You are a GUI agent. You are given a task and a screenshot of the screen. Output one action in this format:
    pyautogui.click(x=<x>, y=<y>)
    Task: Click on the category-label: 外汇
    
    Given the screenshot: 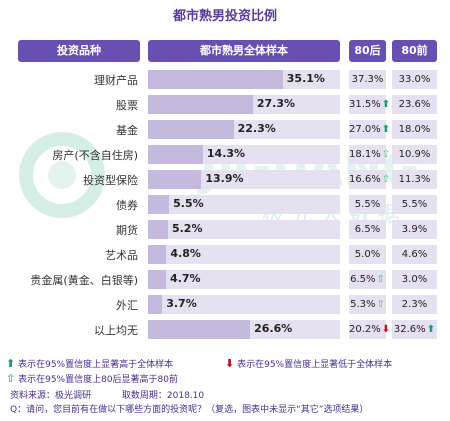 What is the action you would take?
    pyautogui.click(x=127, y=305)
    